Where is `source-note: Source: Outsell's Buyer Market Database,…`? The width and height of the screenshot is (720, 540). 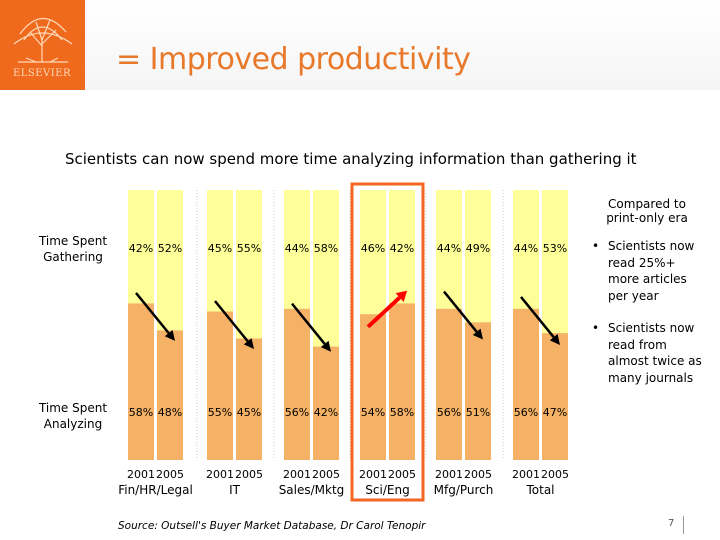 source-note: Source: Outsell's Buyer Market Database,… is located at coordinates (272, 526).